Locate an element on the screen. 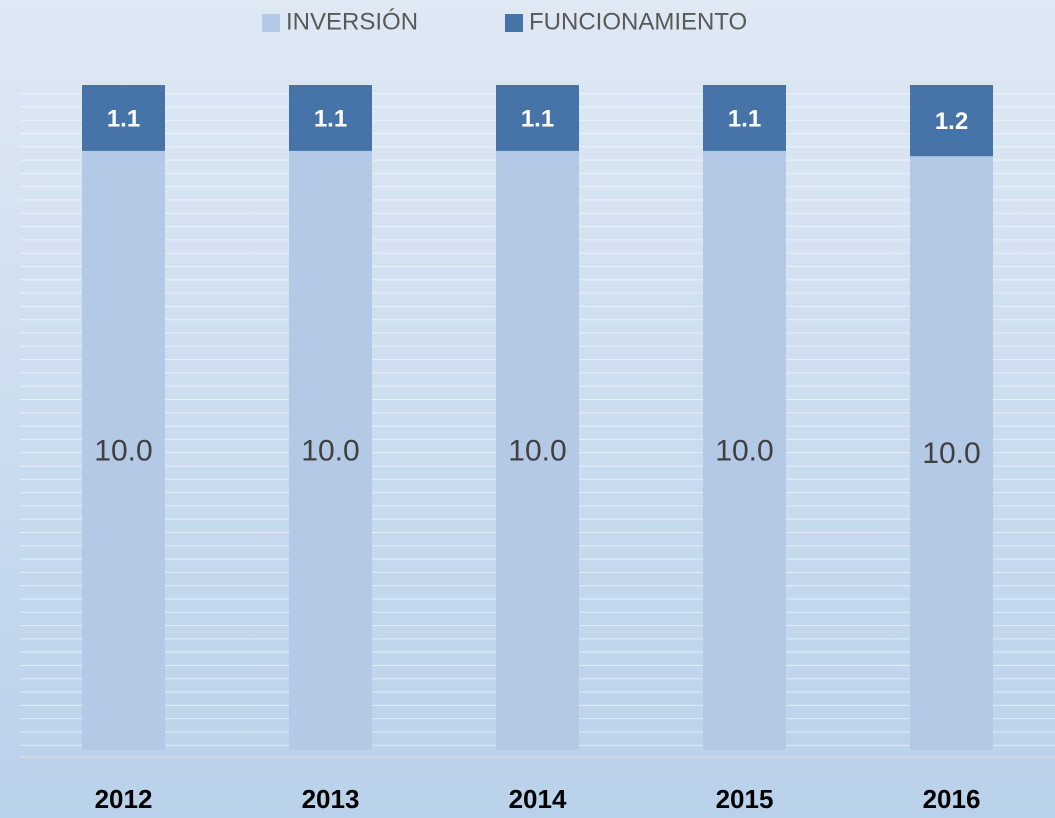  x-tick-label: 2014 is located at coordinates (538, 799).